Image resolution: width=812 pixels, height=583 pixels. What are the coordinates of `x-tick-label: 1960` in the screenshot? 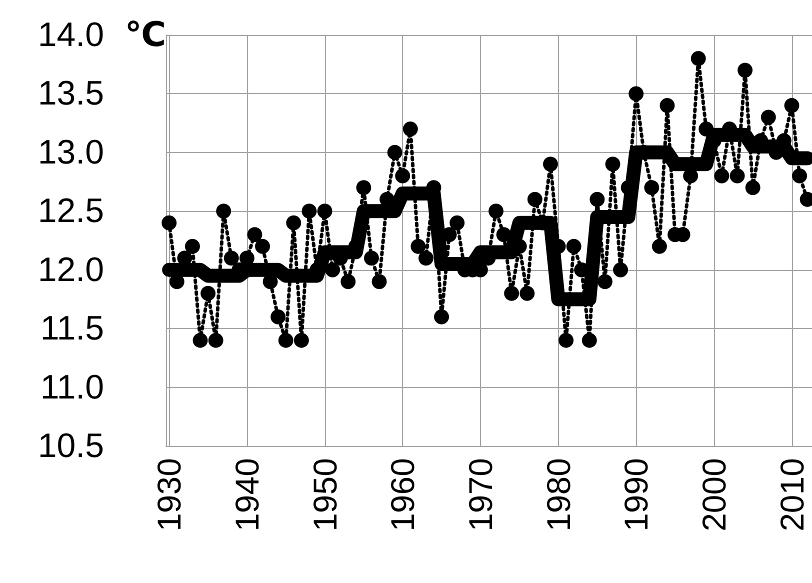 It's located at (403, 495).